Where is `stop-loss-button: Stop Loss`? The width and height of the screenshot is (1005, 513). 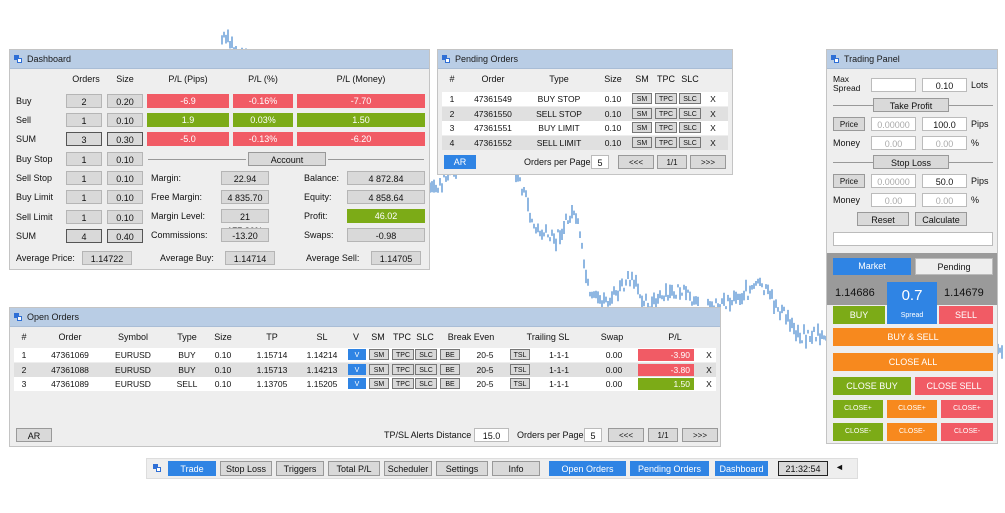 stop-loss-button: Stop Loss is located at coordinates (911, 162).